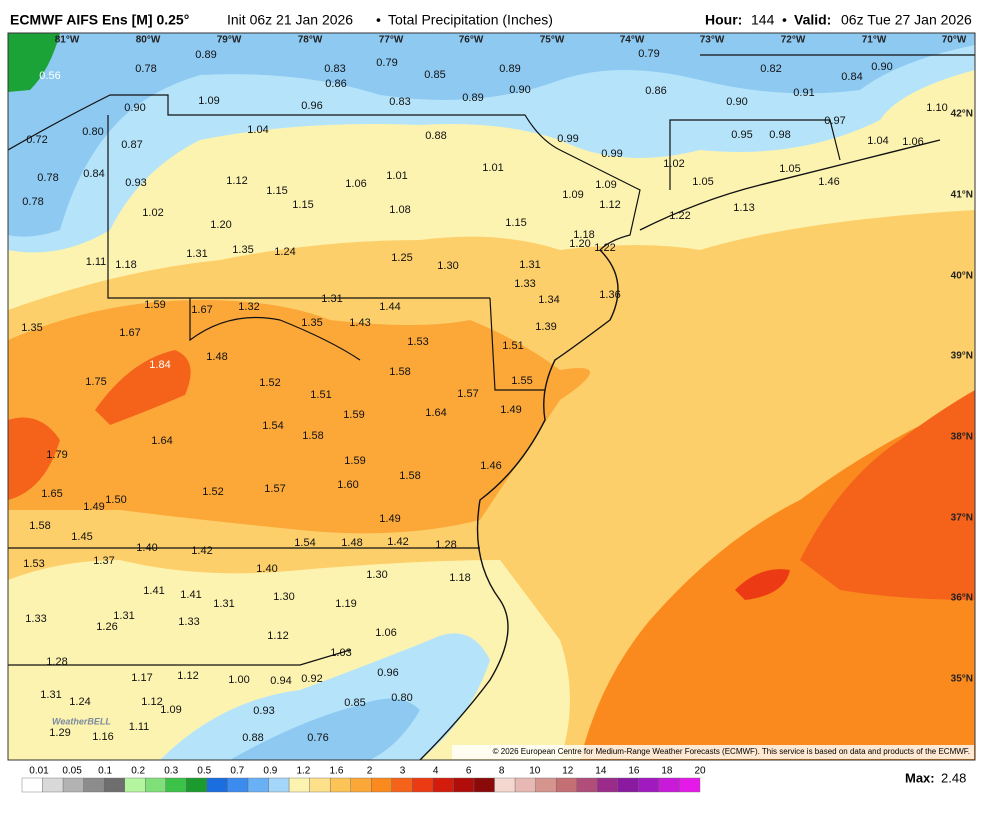 This screenshot has height=813, width=984. What do you see at coordinates (962, 114) in the screenshot?
I see `latitude-label: 42°N` at bounding box center [962, 114].